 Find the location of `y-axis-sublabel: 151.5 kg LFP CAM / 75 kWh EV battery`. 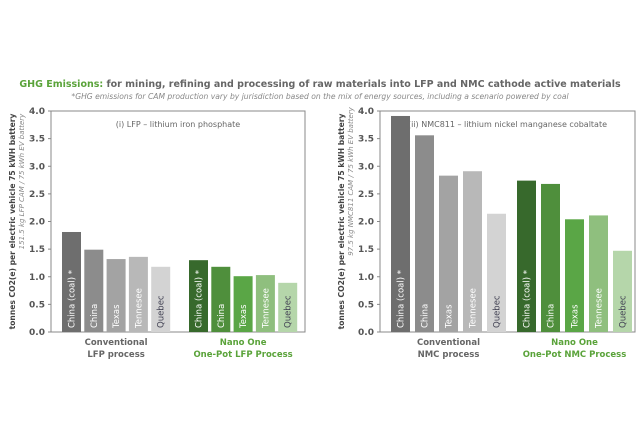

y-axis-sublabel: 151.5 kg LFP CAM / 75 kWh EV battery is located at coordinates (22, 181).